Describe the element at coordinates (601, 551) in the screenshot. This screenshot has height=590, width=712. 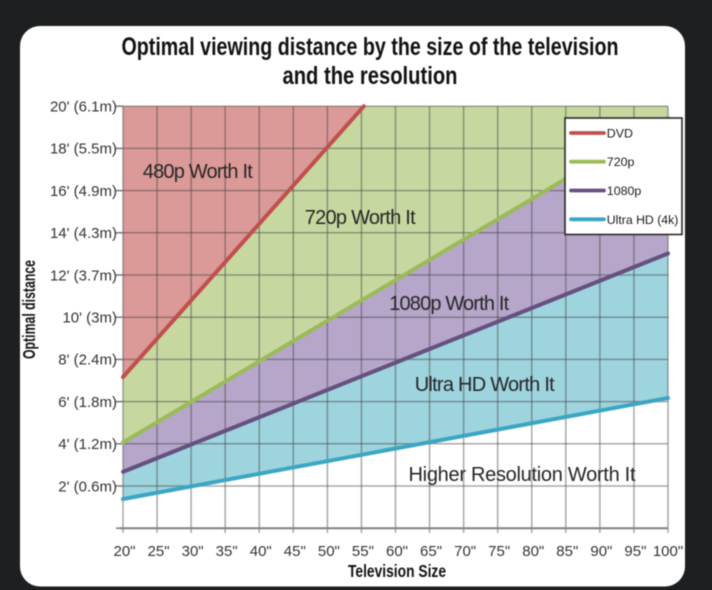
I see `svg-text: 90"` at that location.